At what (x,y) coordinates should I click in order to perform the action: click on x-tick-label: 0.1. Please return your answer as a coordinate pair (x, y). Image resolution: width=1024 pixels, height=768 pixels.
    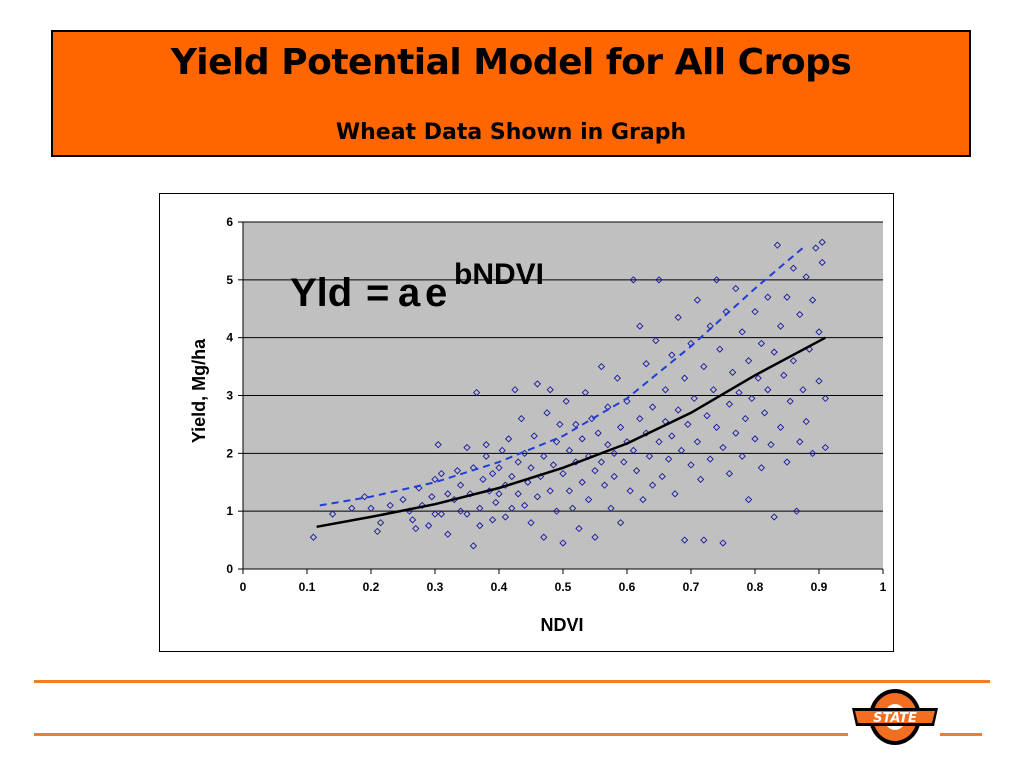
    Looking at the image, I should click on (307, 587).